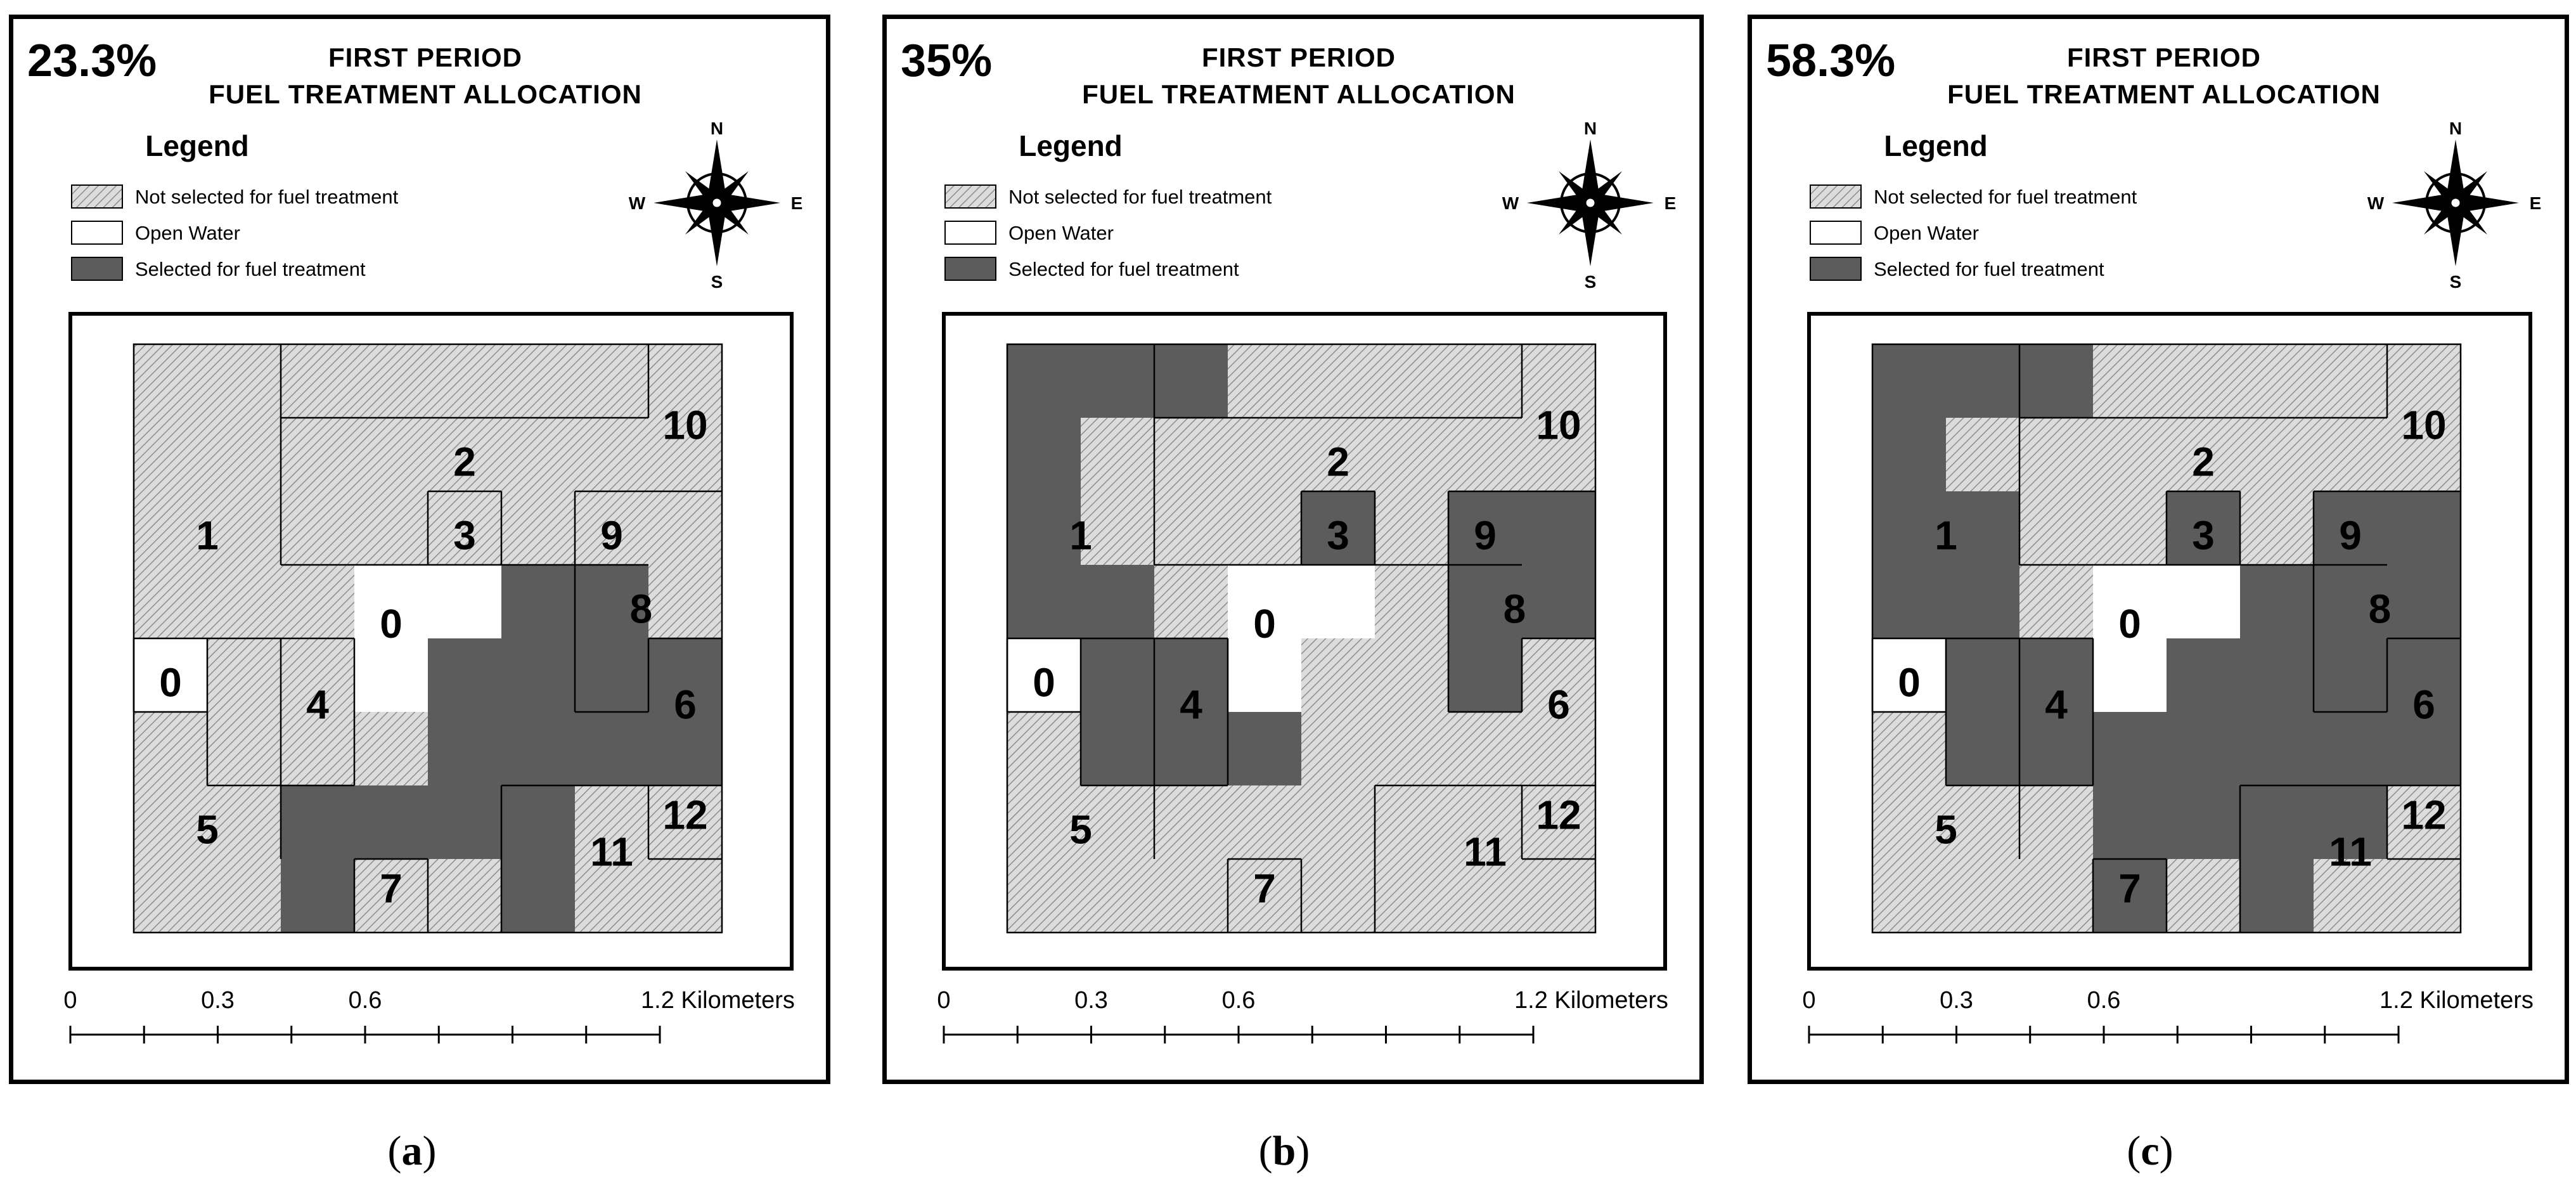 The width and height of the screenshot is (2576, 1195). Describe the element at coordinates (1486, 536) in the screenshot. I see `stand-label-9: 9` at that location.